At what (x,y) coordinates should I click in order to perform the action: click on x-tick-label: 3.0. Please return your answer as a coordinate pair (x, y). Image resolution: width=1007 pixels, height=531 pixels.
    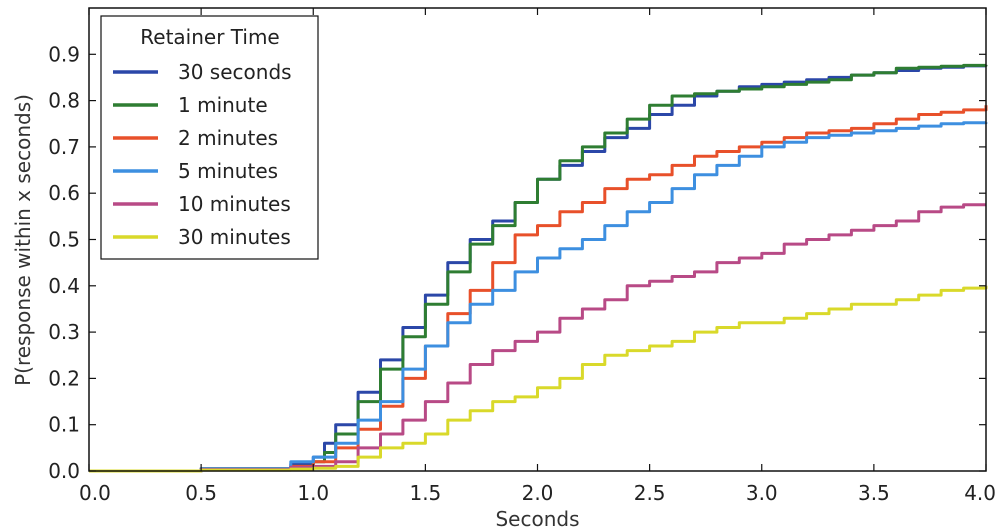
    Looking at the image, I should click on (762, 493).